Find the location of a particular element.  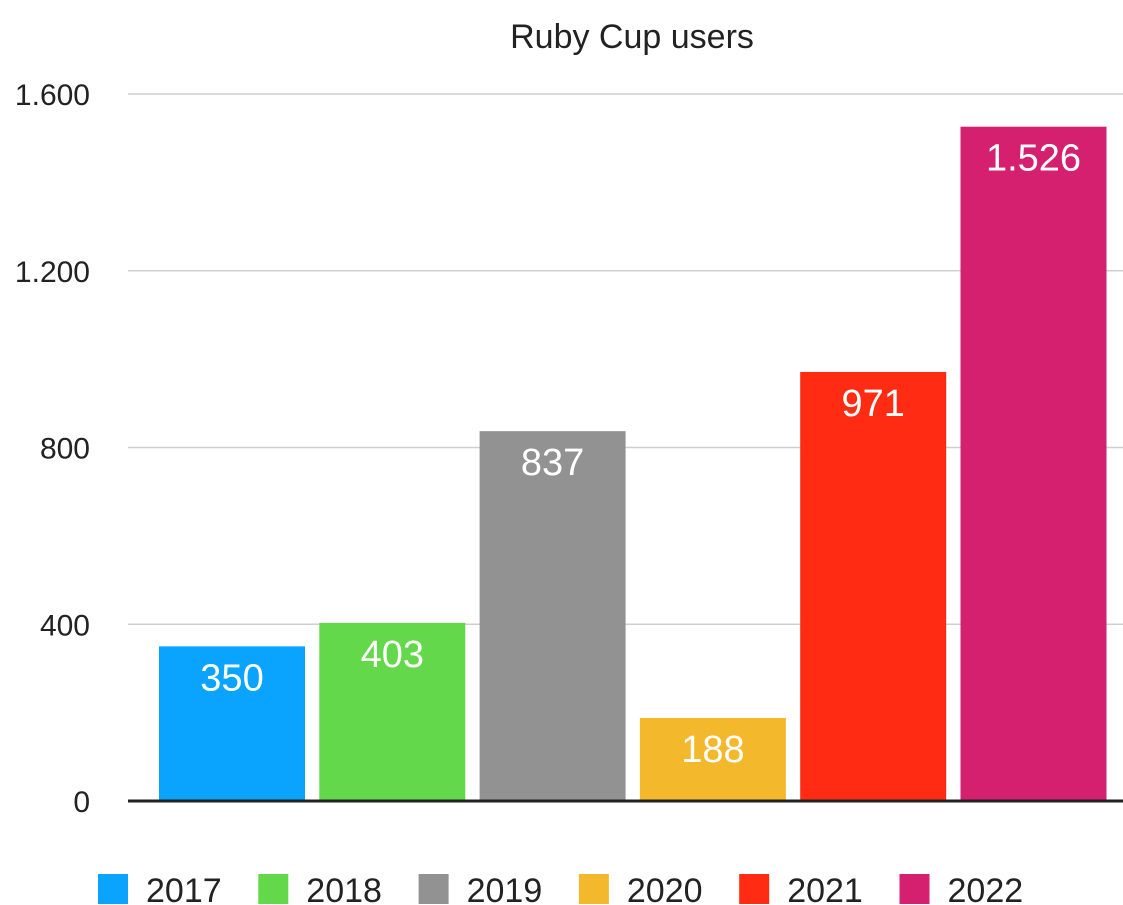

legend-item-2017: 2017 is located at coordinates (160, 888).